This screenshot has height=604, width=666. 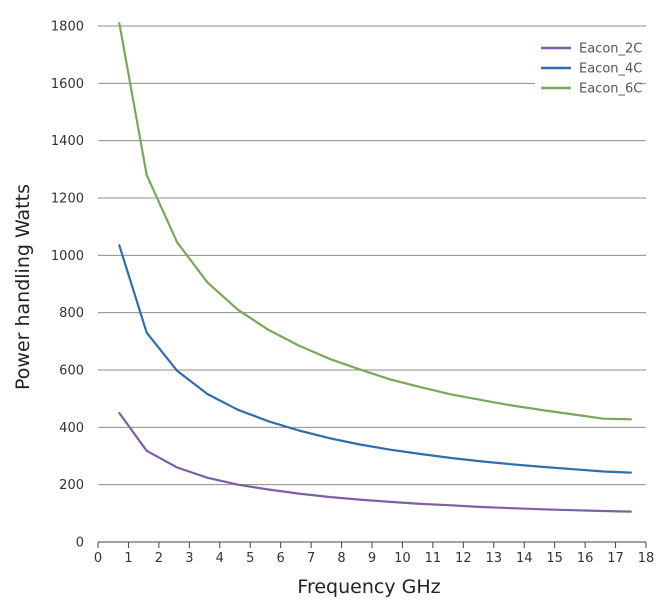 I want to click on y-tick-label: 1000, so click(x=67, y=256).